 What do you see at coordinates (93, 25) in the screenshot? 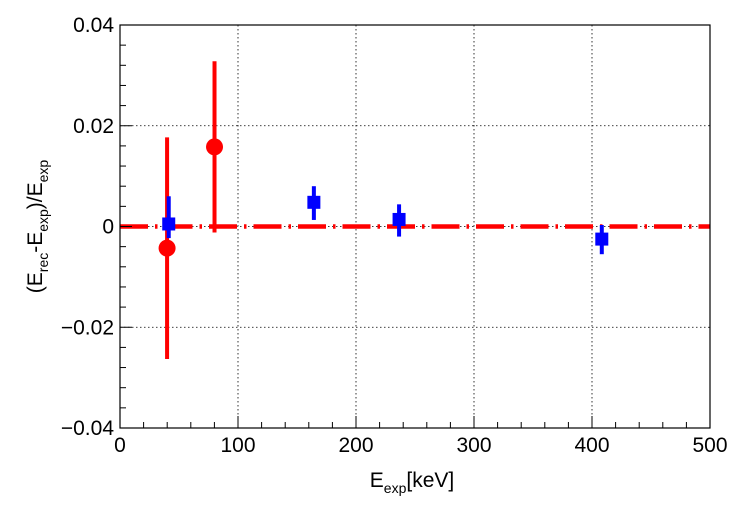
I see `y-tick-label: 0.04` at bounding box center [93, 25].